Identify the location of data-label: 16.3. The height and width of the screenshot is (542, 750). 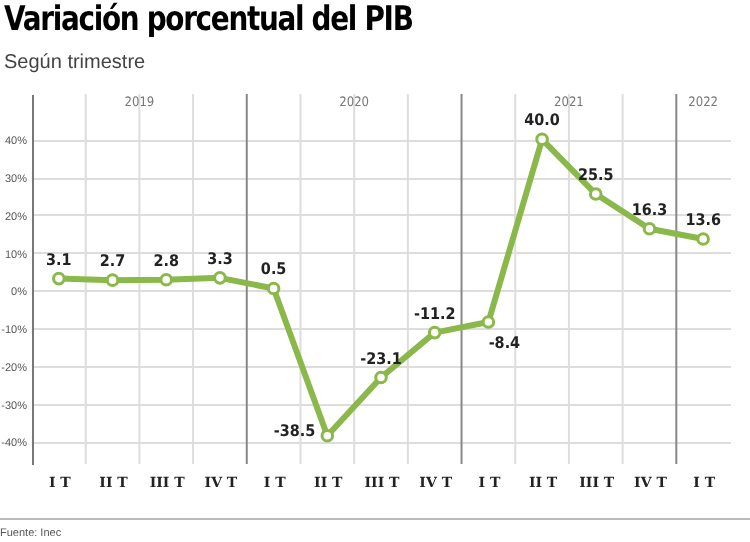
(649, 209).